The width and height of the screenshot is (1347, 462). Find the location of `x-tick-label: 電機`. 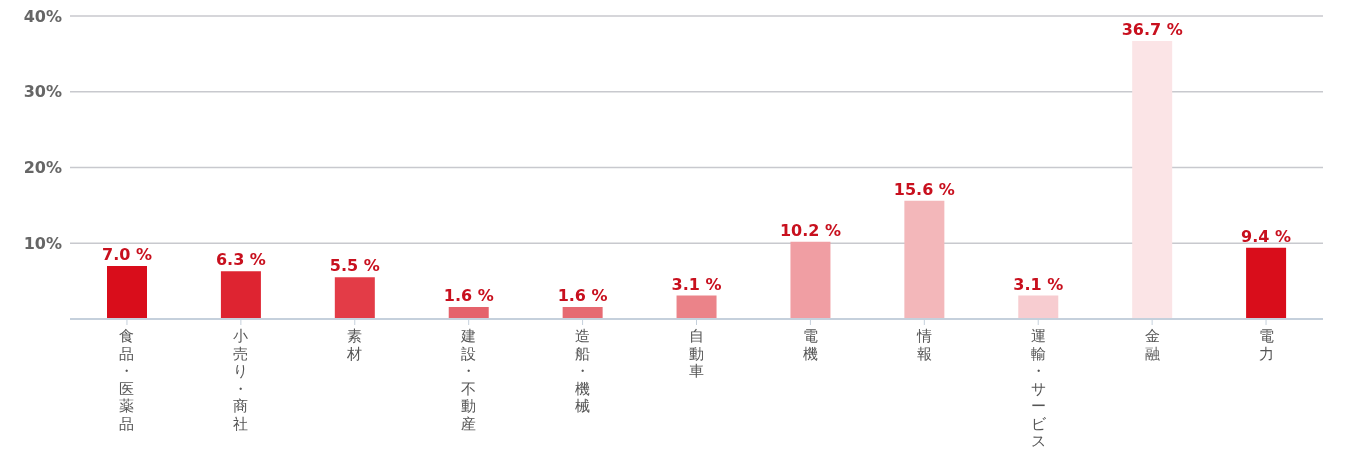

x-tick-label: 電機 is located at coordinates (810, 345).